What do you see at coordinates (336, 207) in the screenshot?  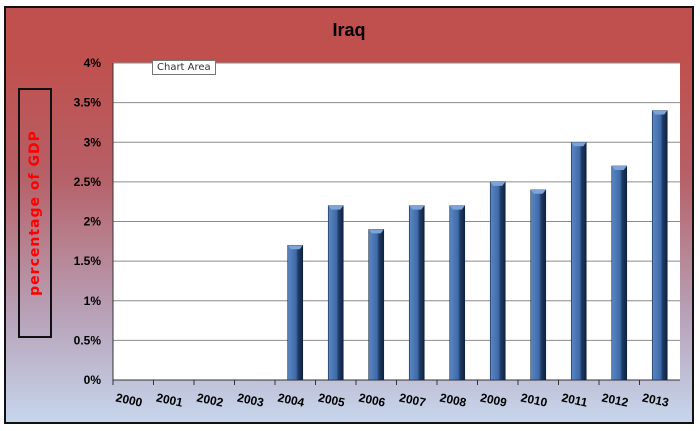 I see `bar-cap-2005` at bounding box center [336, 207].